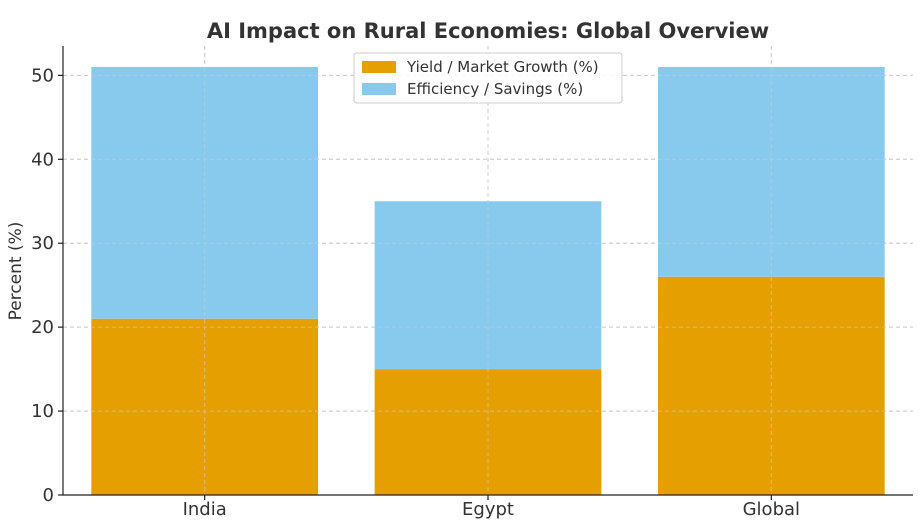 This screenshot has height=530, width=919. Describe the element at coordinates (379, 67) in the screenshot. I see `legend-swatch-yield` at that location.